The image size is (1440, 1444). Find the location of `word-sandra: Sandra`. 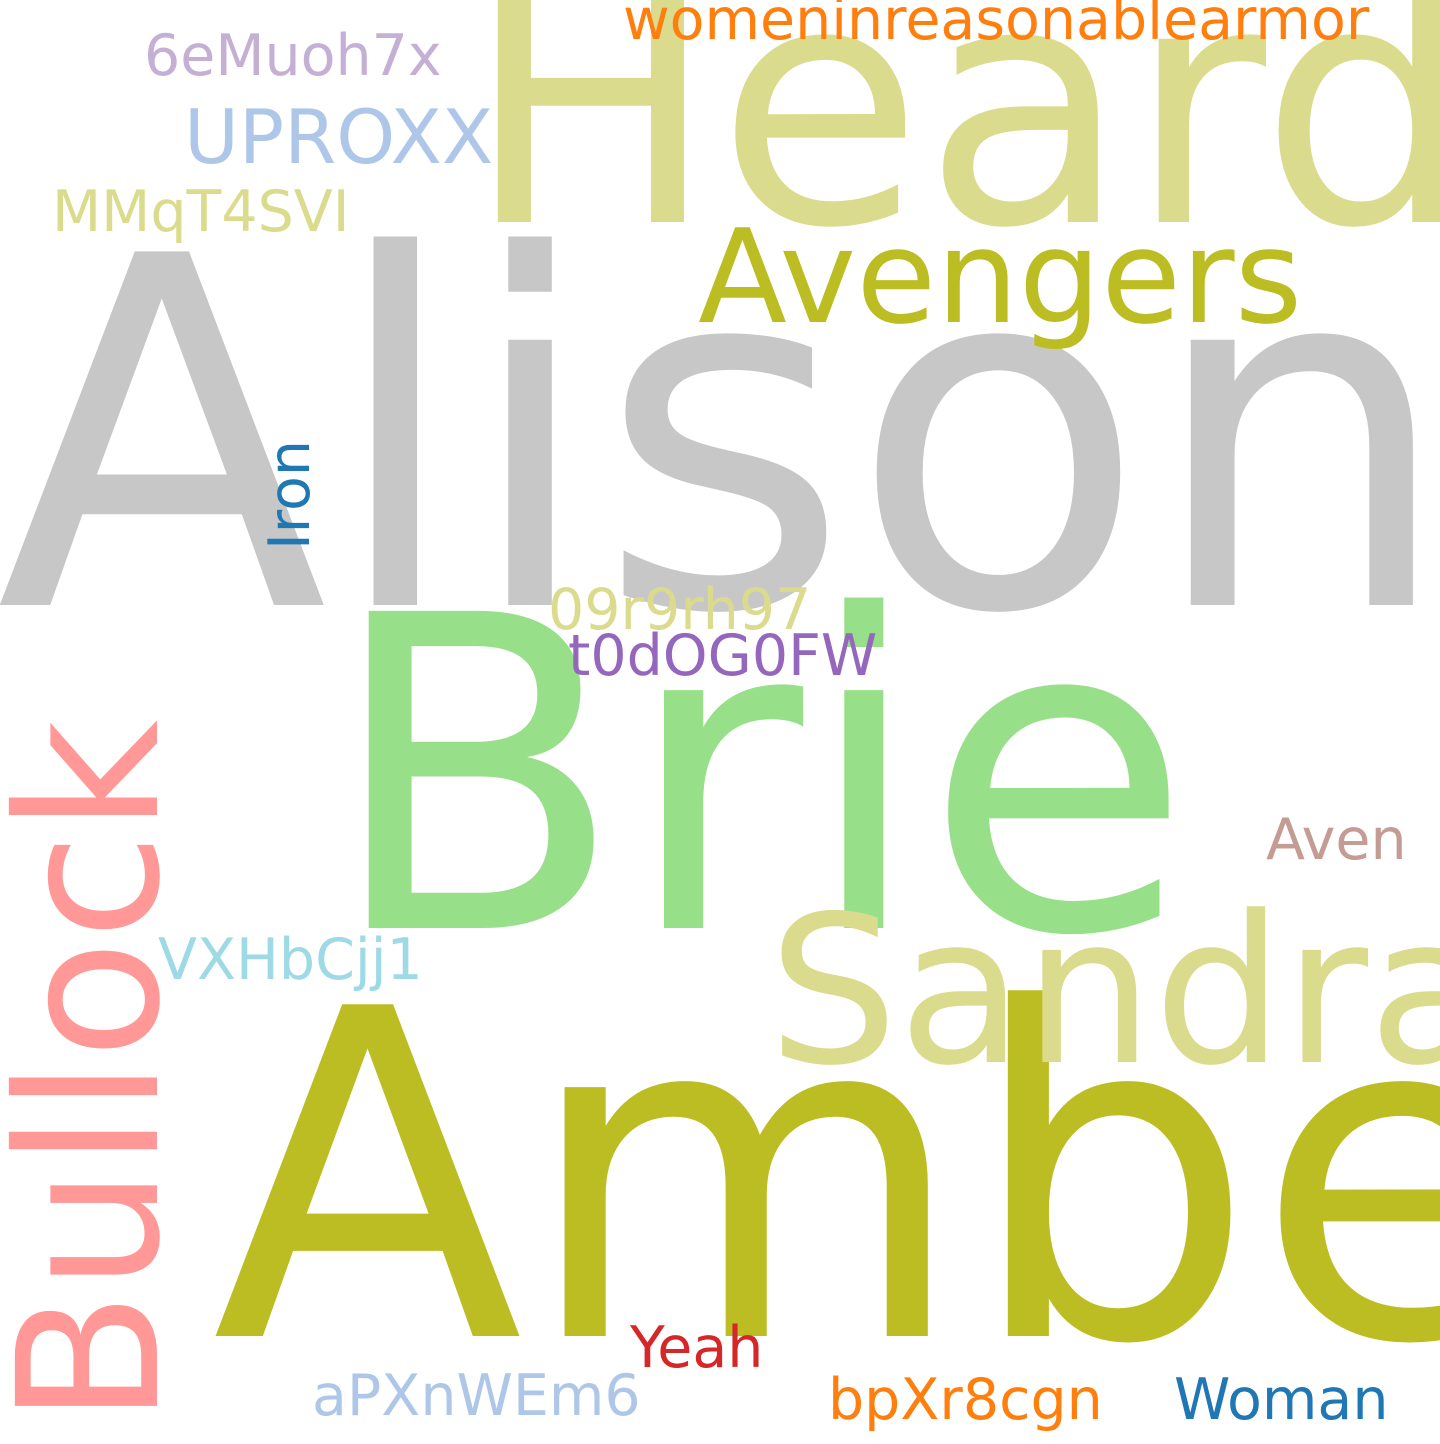

word-sandra: Sandra is located at coordinates (1104, 992).